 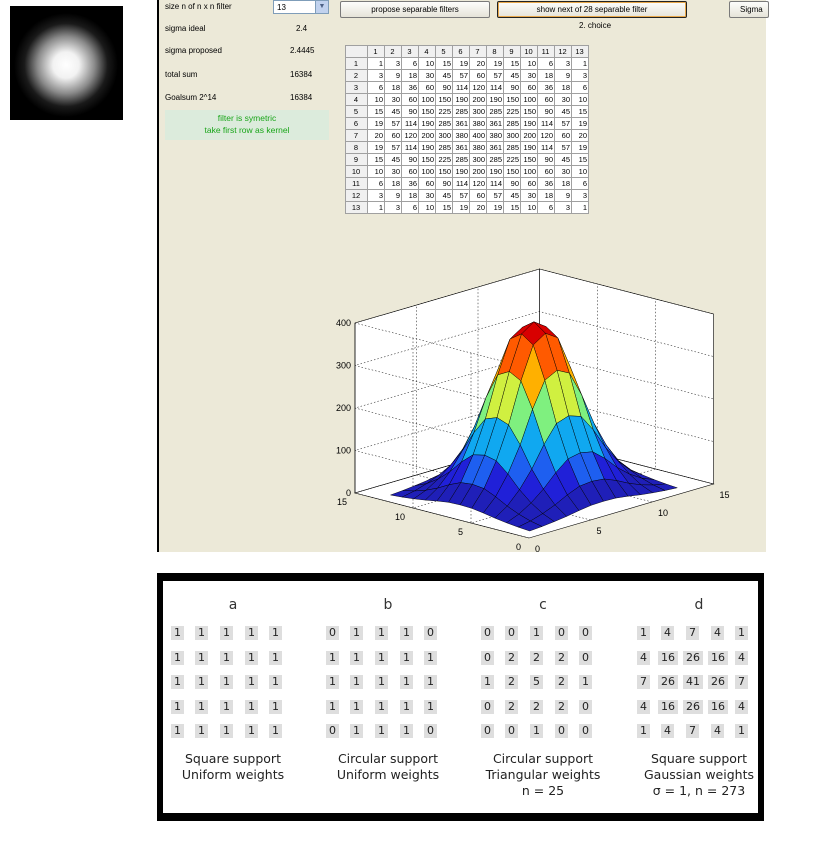 I want to click on grid-cell: 225, so click(x=512, y=111).